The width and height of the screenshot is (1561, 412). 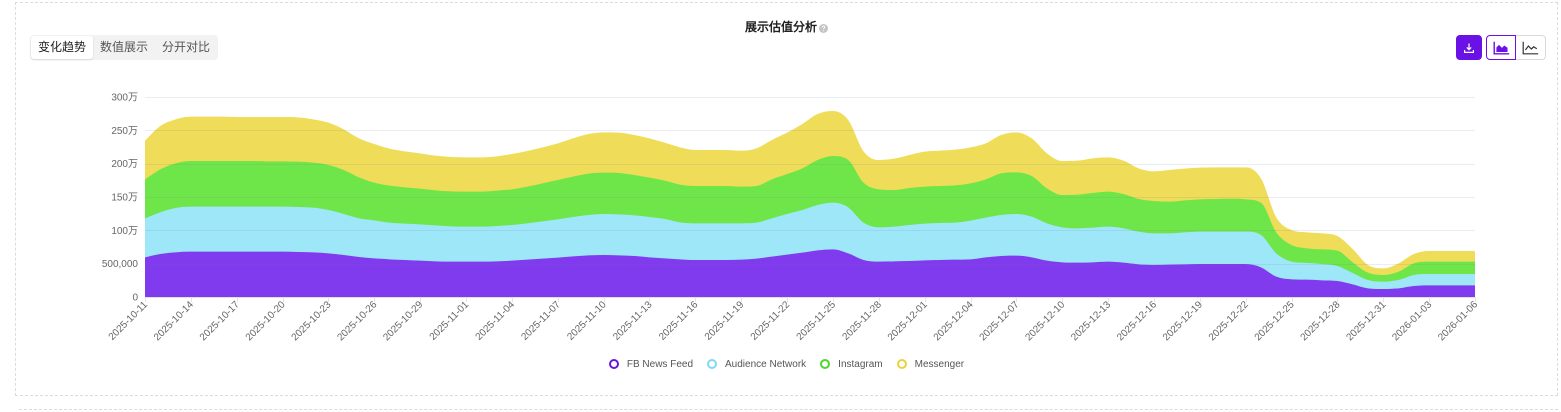 I want to click on legend-item-audience-network: Audience Network, so click(x=756, y=364).